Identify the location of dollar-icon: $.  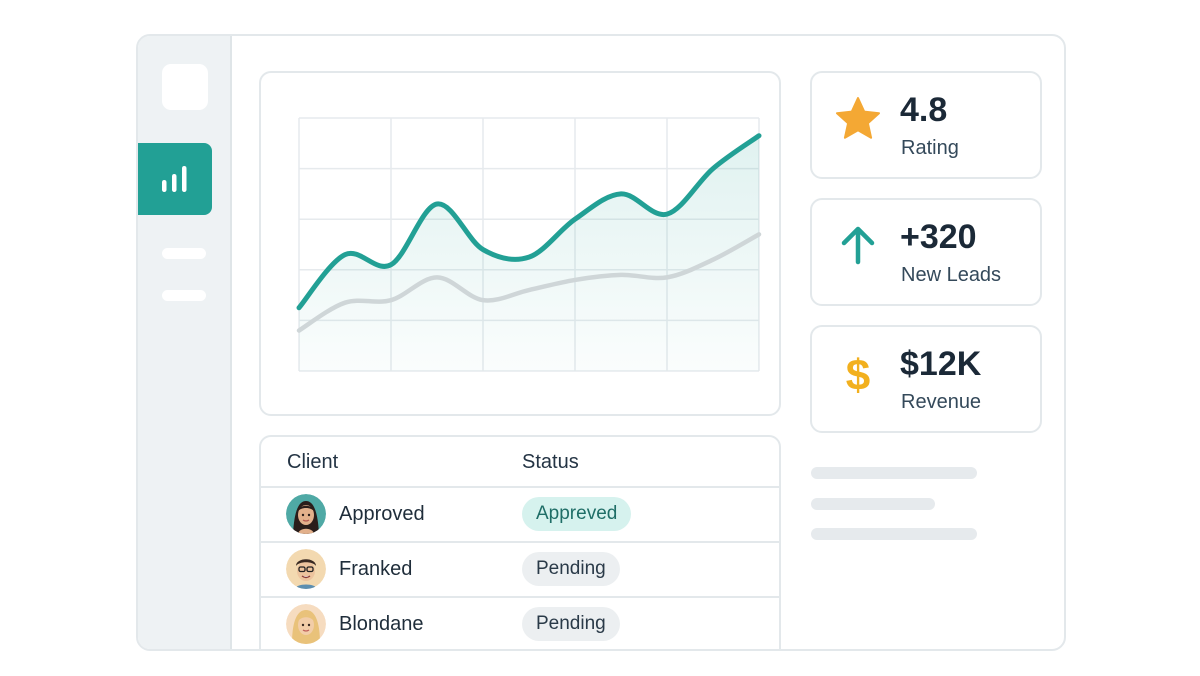
(858, 374).